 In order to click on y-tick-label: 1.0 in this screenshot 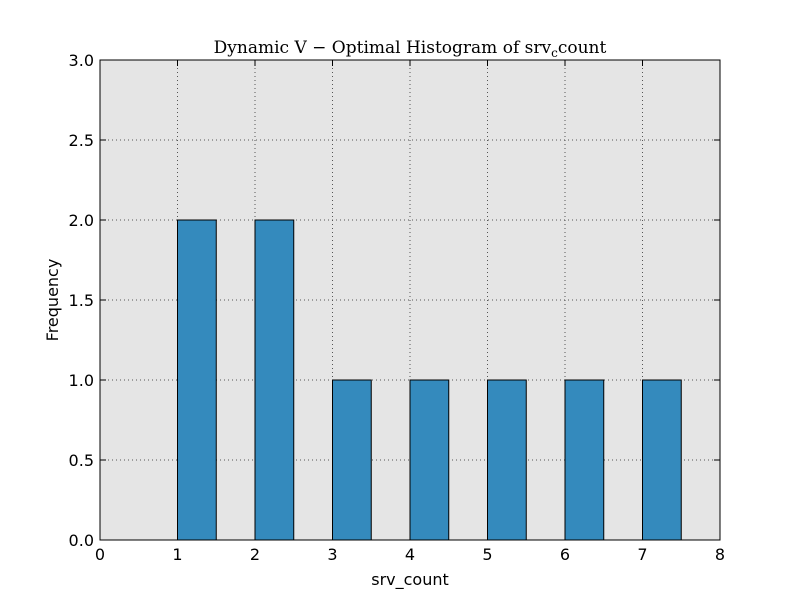, I will do `click(81, 380)`.